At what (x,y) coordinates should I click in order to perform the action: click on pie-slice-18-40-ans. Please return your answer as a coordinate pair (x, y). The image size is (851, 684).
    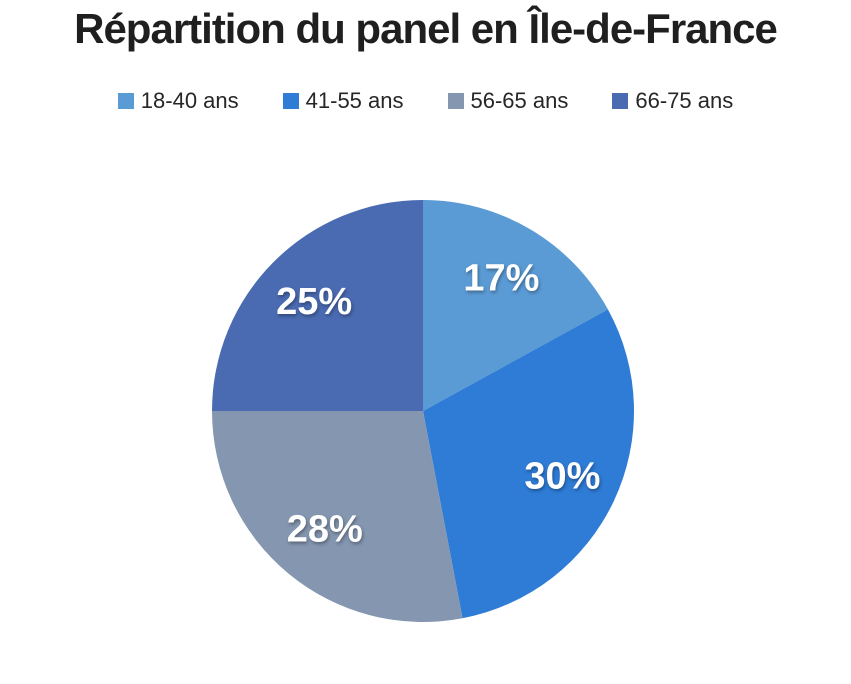
    Looking at the image, I should click on (515, 305).